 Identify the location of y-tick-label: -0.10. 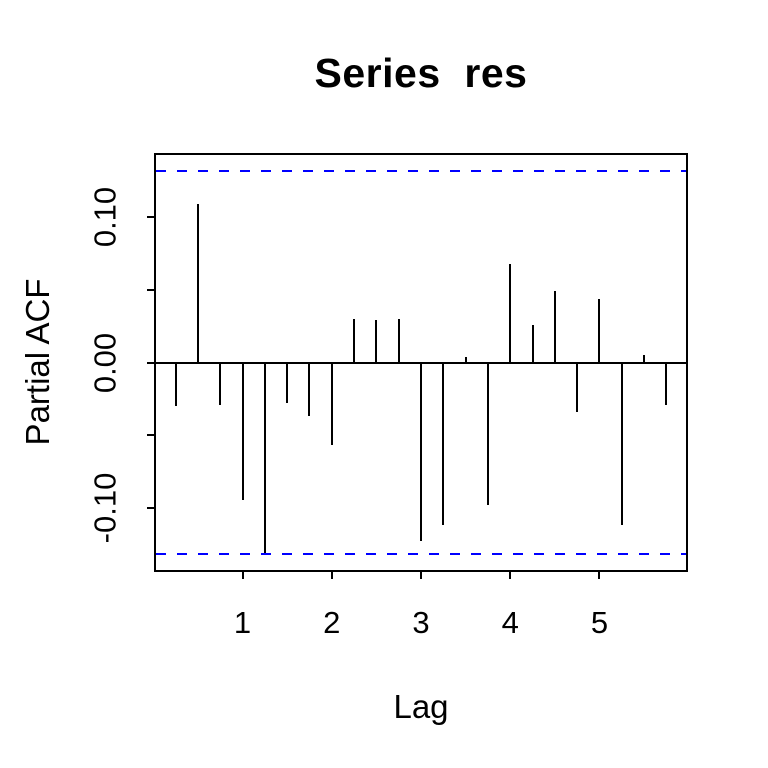
(105, 507).